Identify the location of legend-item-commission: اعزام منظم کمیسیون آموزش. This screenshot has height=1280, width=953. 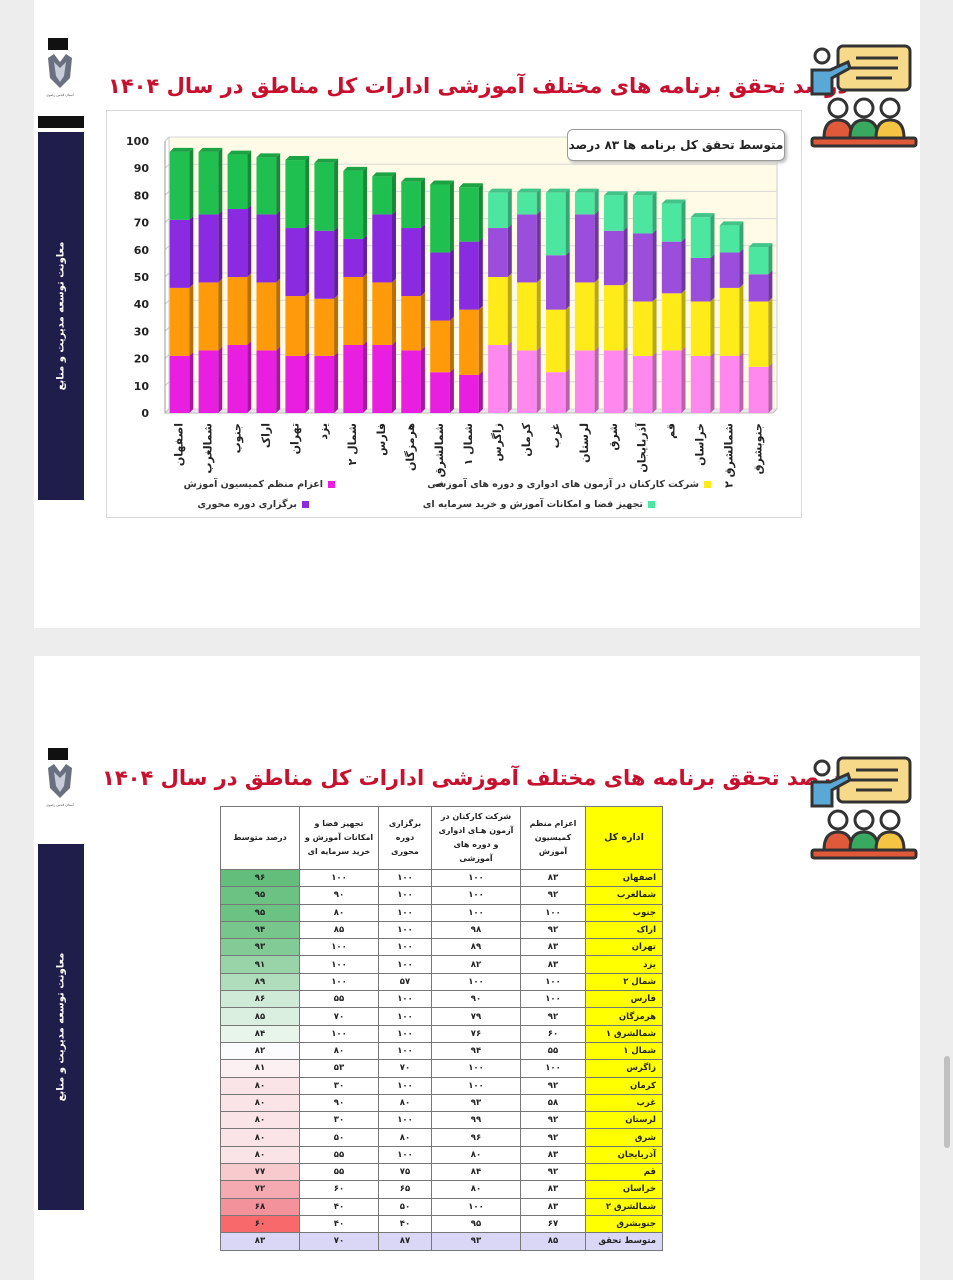
(259, 484).